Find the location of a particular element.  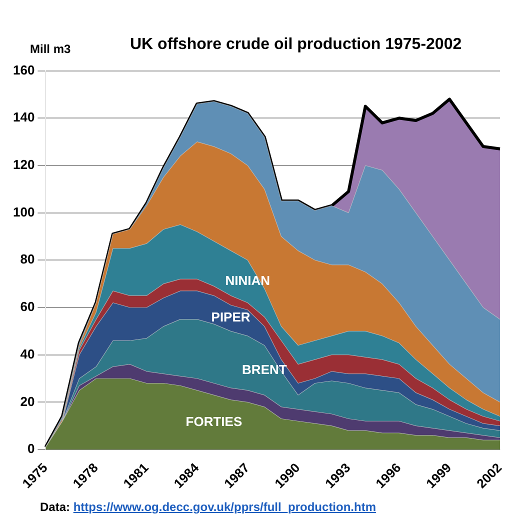

chart-title: UK offshore crude oil production 1975-2002 is located at coordinates (296, 45).